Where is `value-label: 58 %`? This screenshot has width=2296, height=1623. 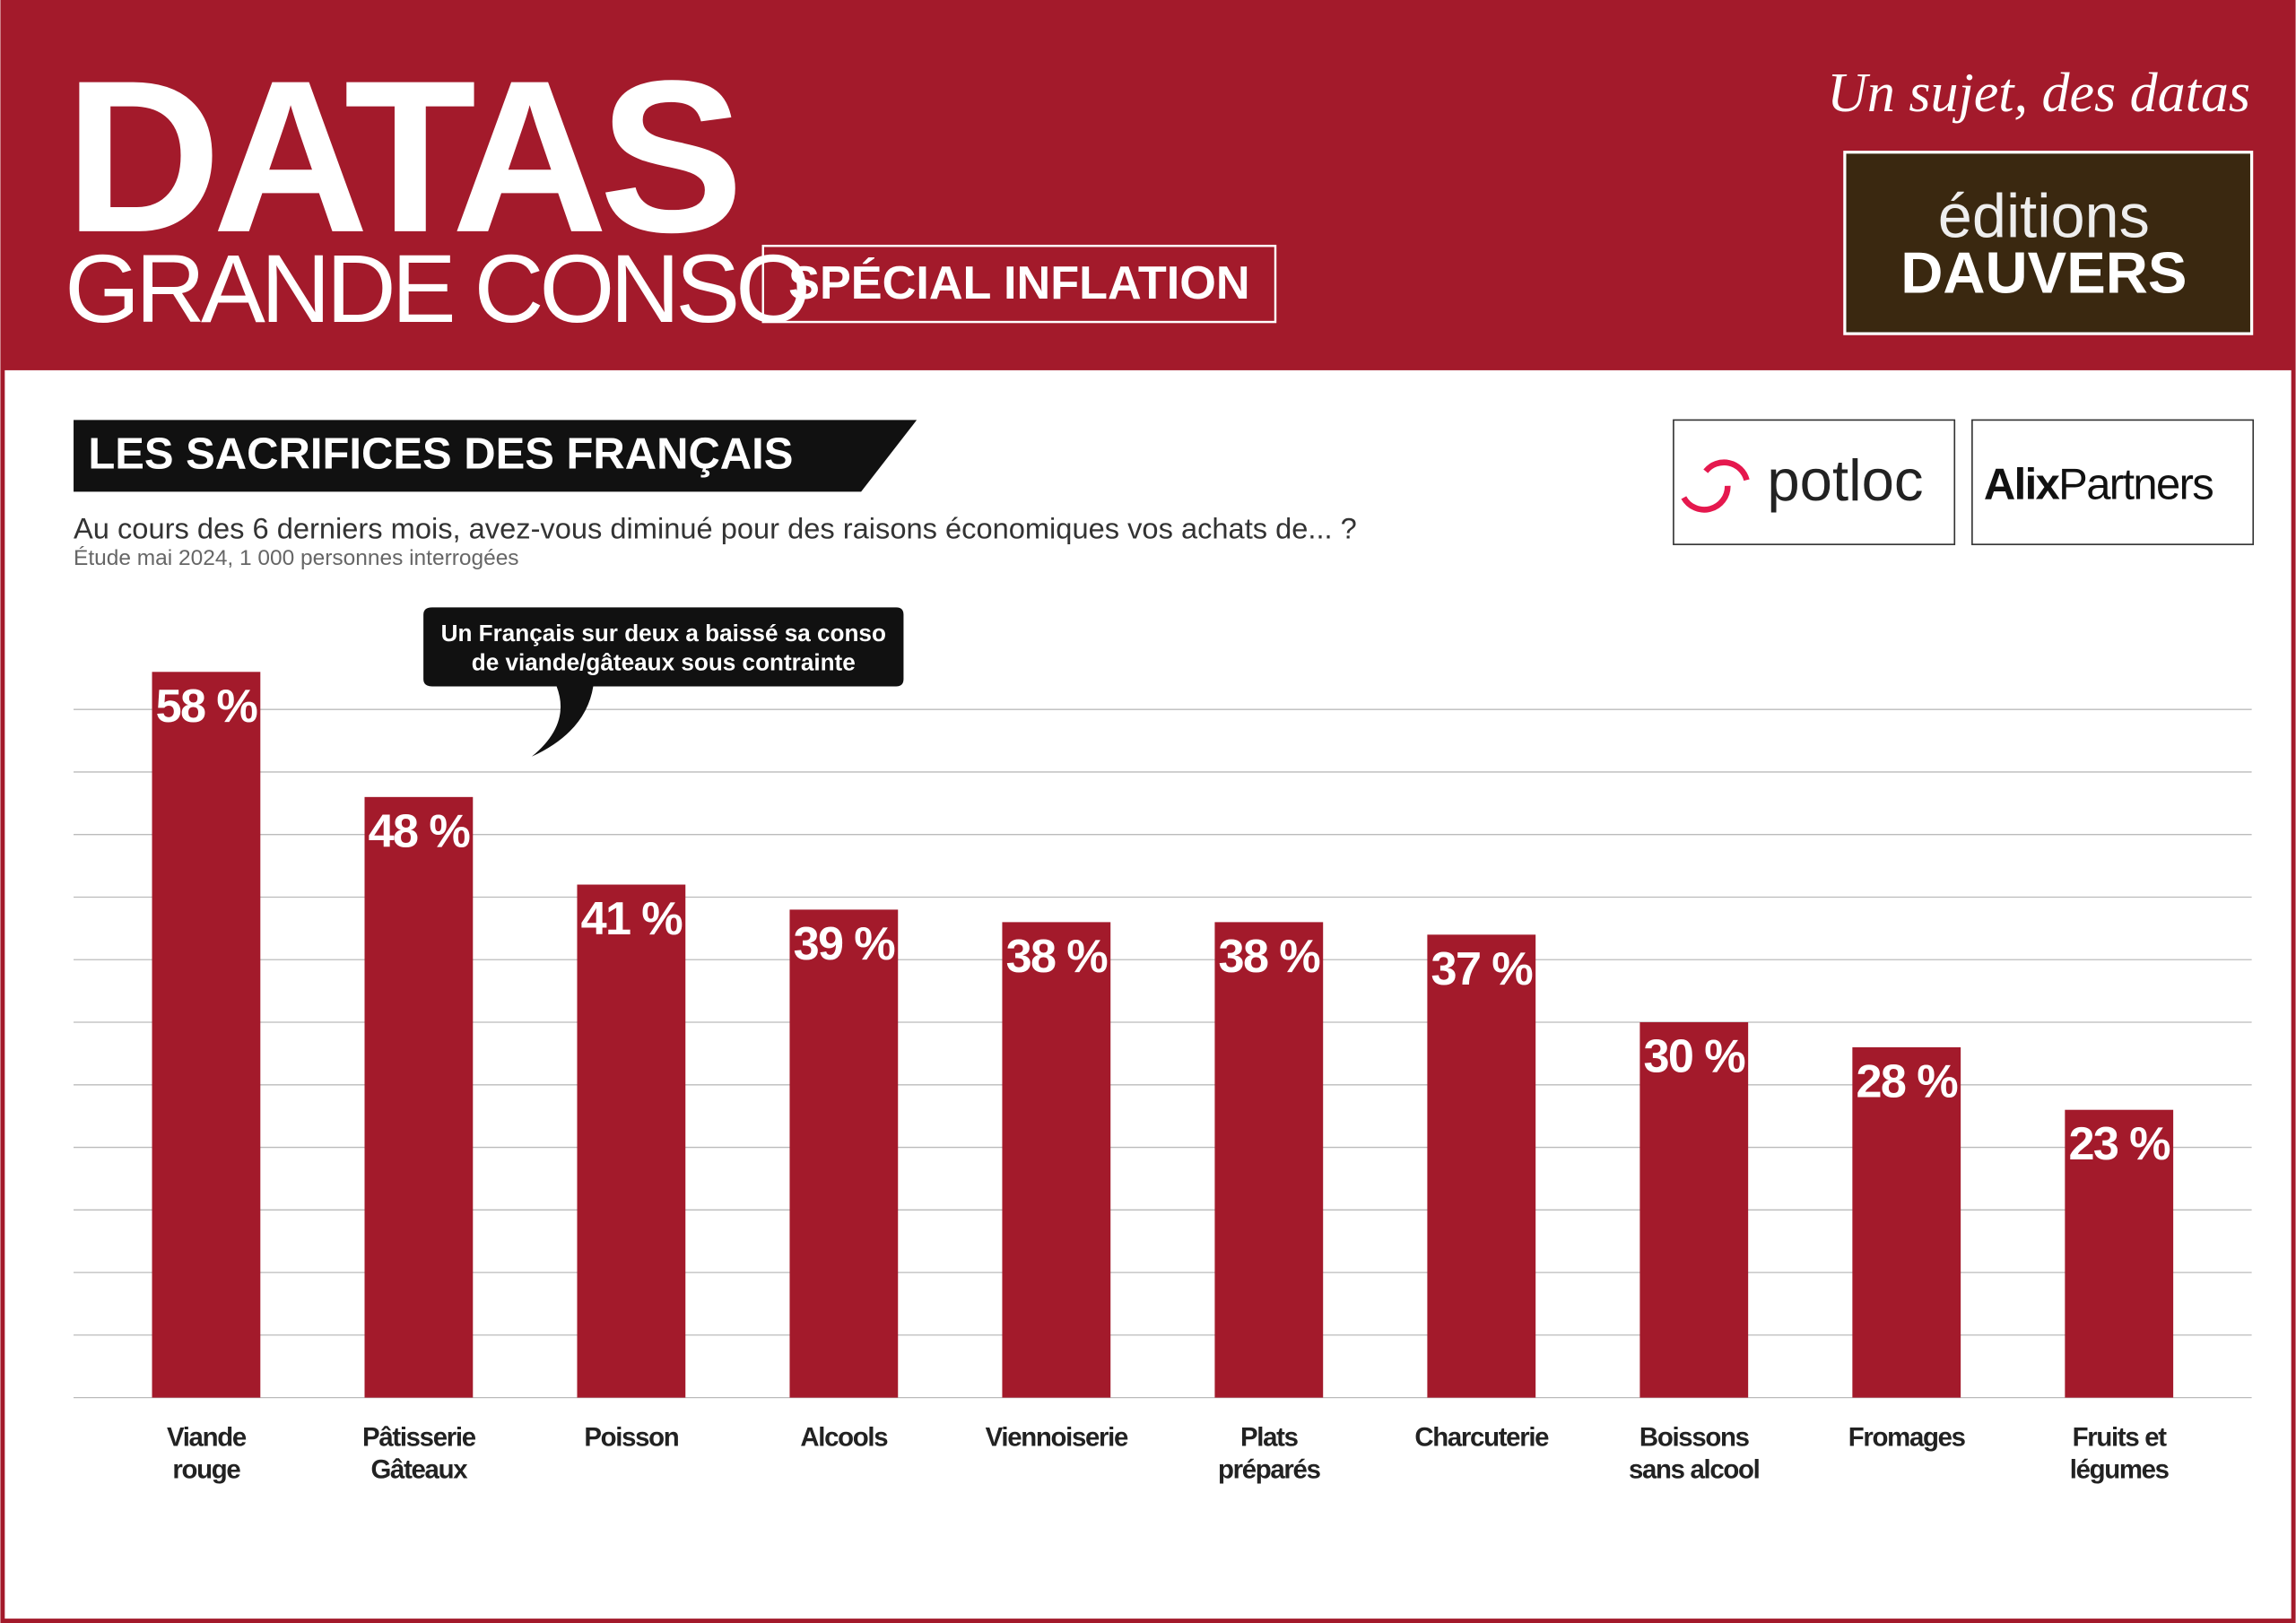 value-label: 58 % is located at coordinates (207, 707).